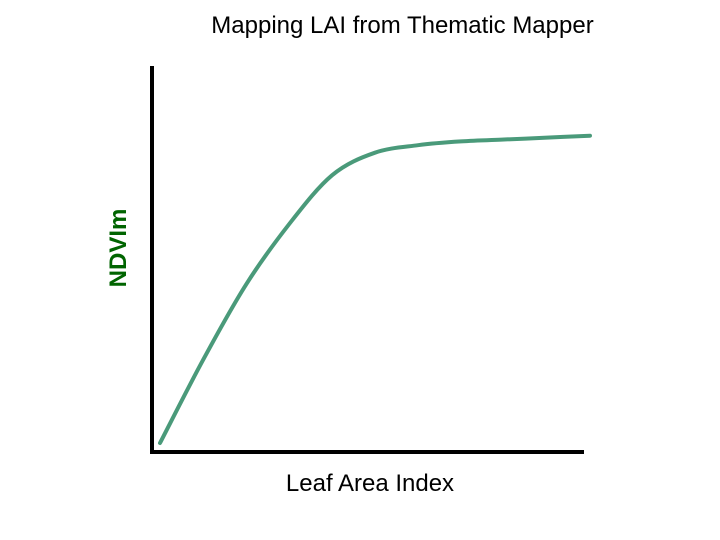 Image resolution: width=720 pixels, height=540 pixels. I want to click on chart-title: Mapping LAI from Thematic Mapper, so click(402, 25).